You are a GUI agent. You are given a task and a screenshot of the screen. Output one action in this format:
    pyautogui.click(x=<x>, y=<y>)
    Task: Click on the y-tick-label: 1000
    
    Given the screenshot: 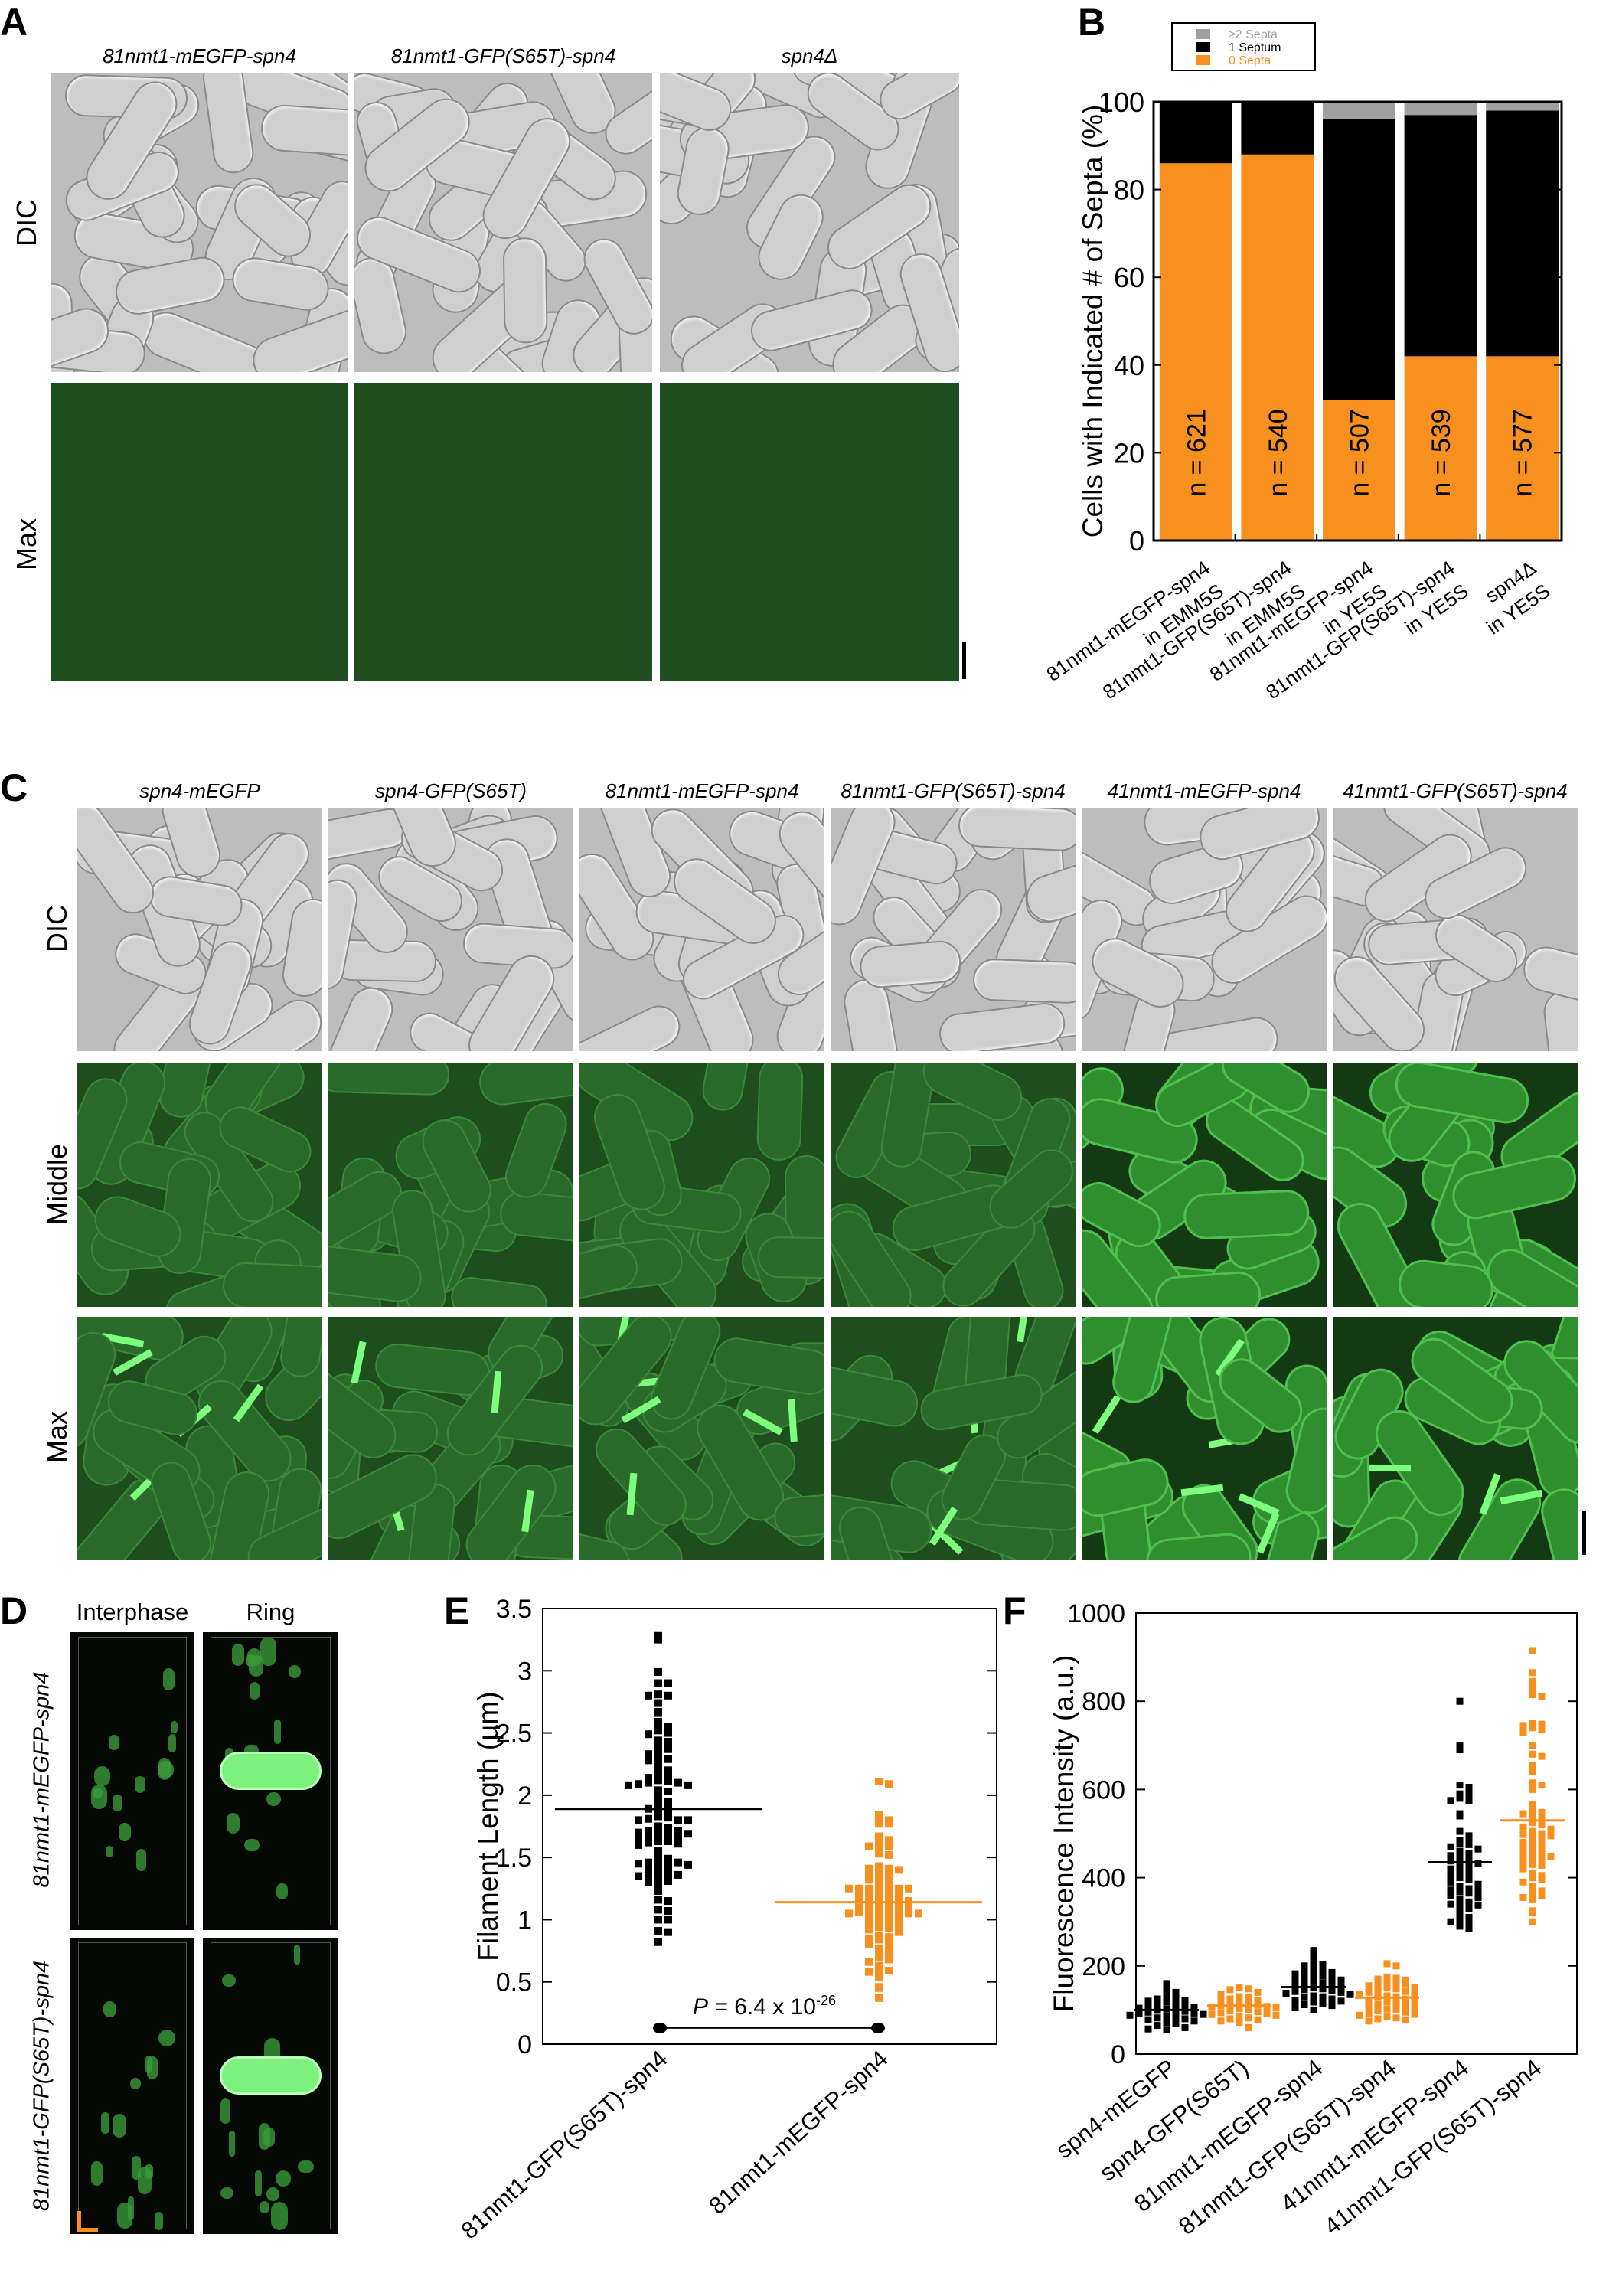 What is the action you would take?
    pyautogui.click(x=1096, y=1613)
    